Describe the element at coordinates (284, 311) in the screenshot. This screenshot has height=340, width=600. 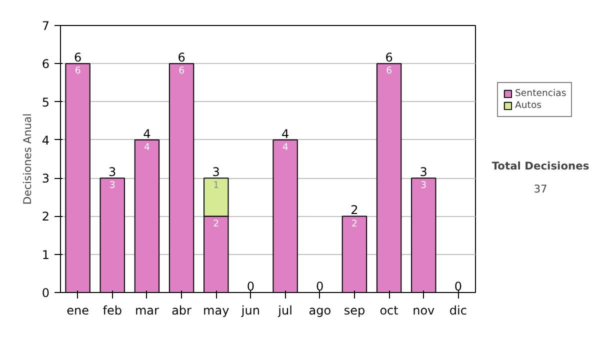
I see `x-tick-label: jul` at that location.